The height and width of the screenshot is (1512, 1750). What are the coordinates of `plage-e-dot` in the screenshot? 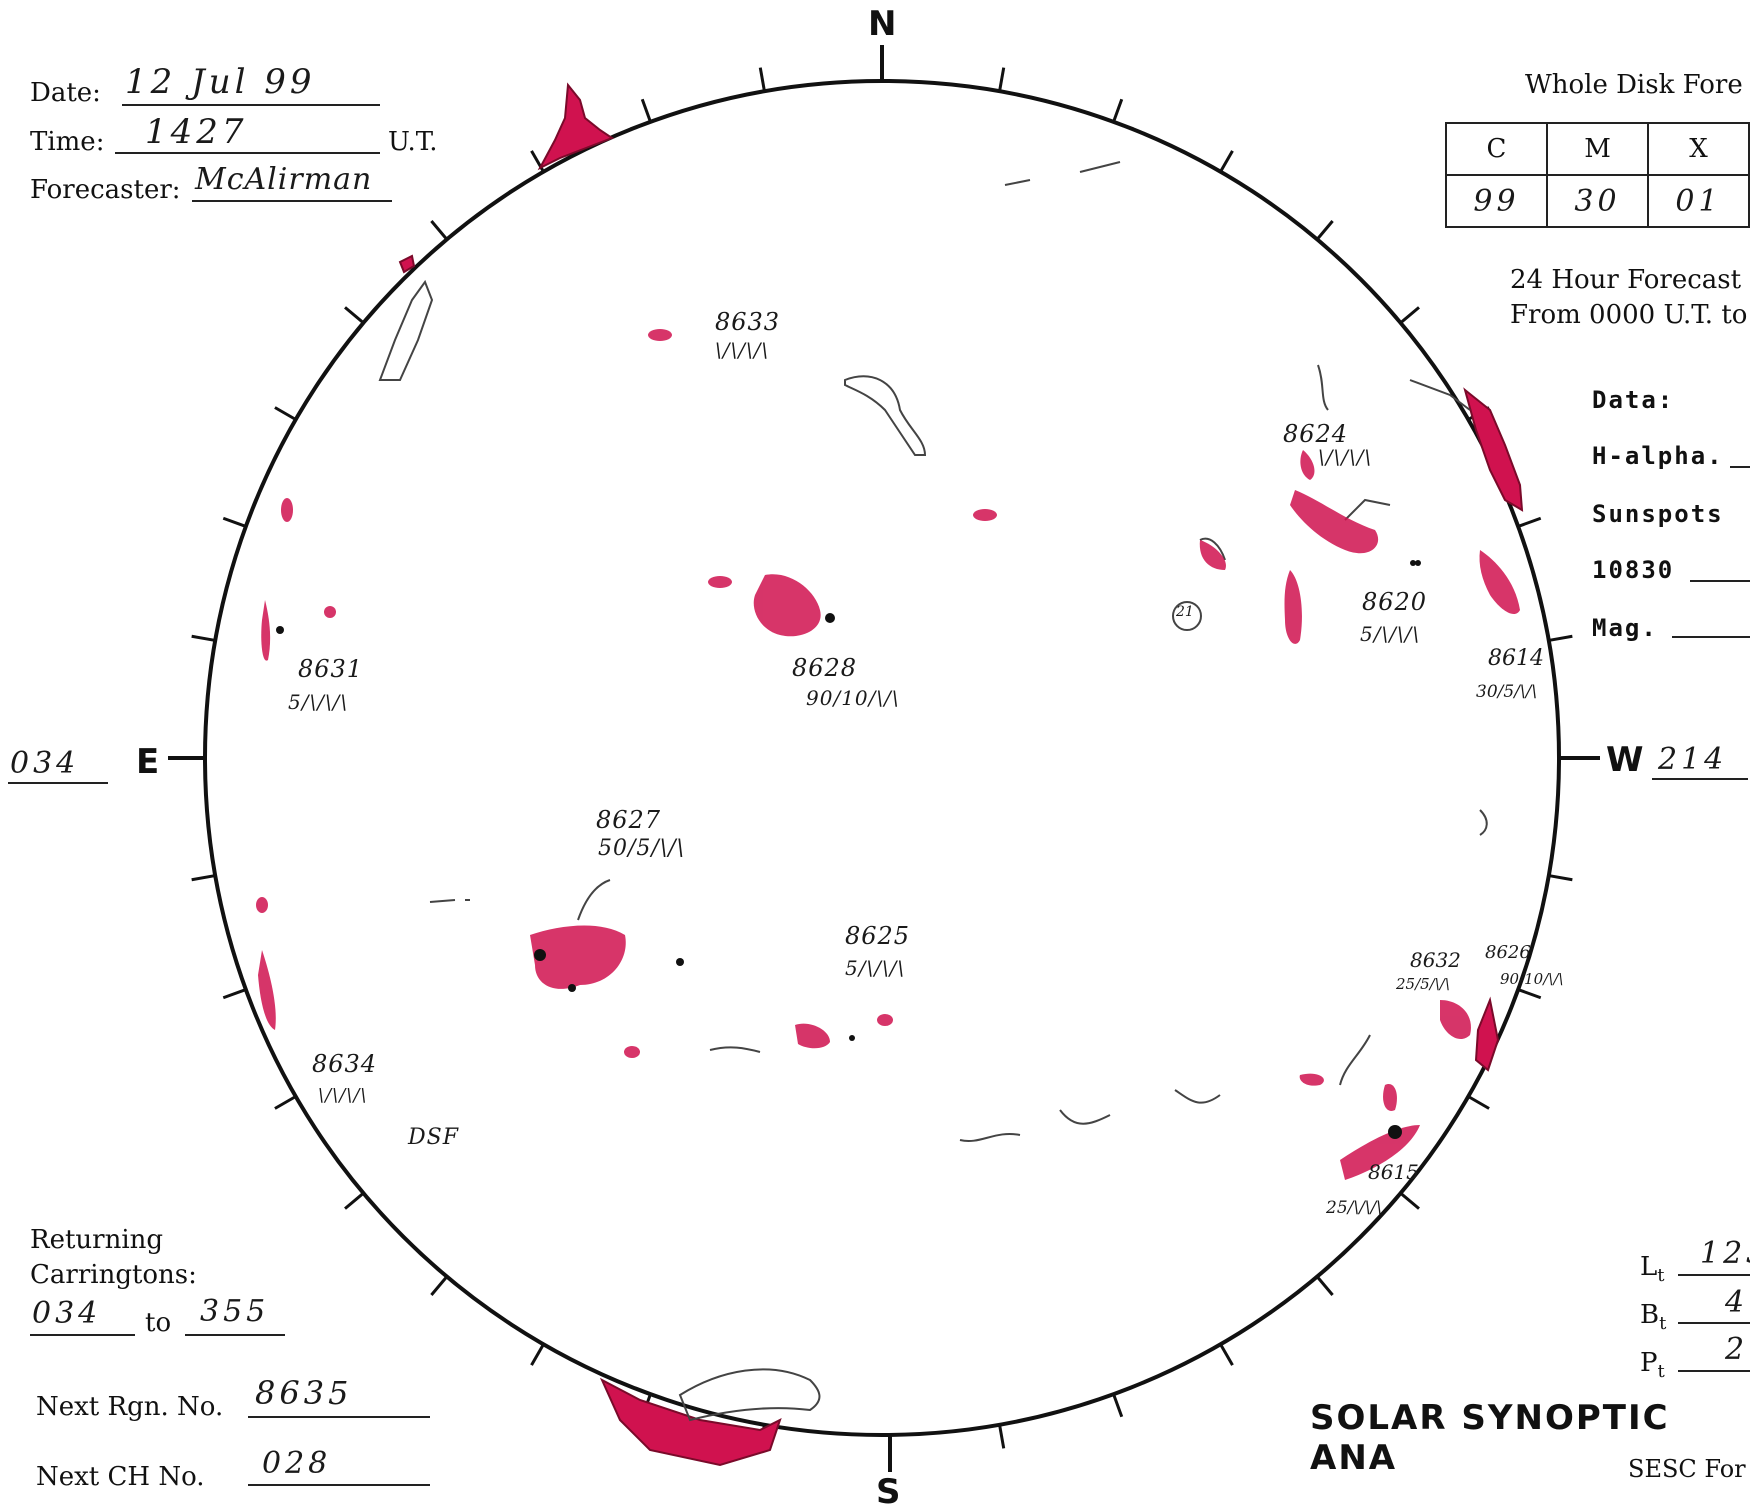 It's located at (330, 612).